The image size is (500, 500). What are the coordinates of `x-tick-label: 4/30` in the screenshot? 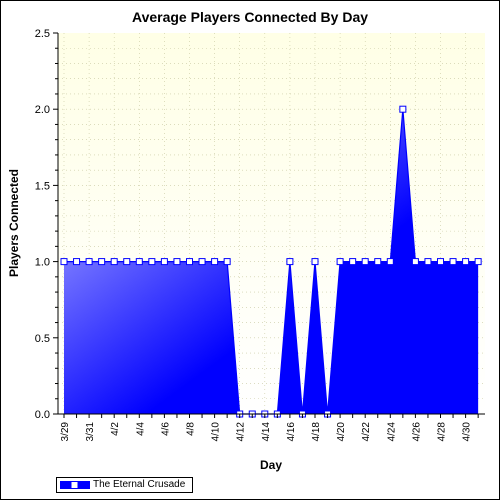 It's located at (467, 432).